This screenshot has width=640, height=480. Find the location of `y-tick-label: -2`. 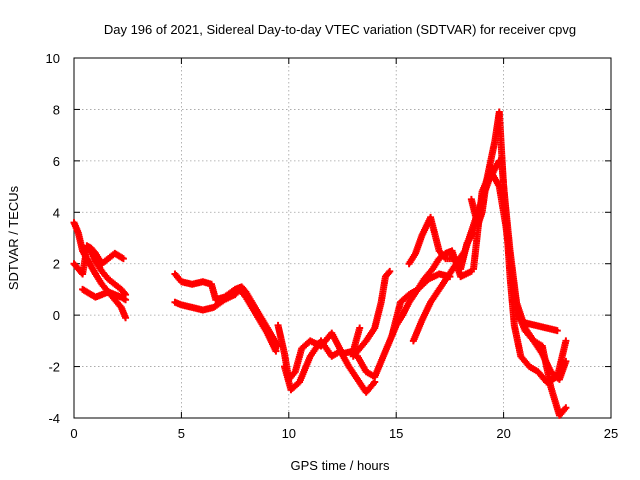

y-tick-label: -2 is located at coordinates (54, 367).